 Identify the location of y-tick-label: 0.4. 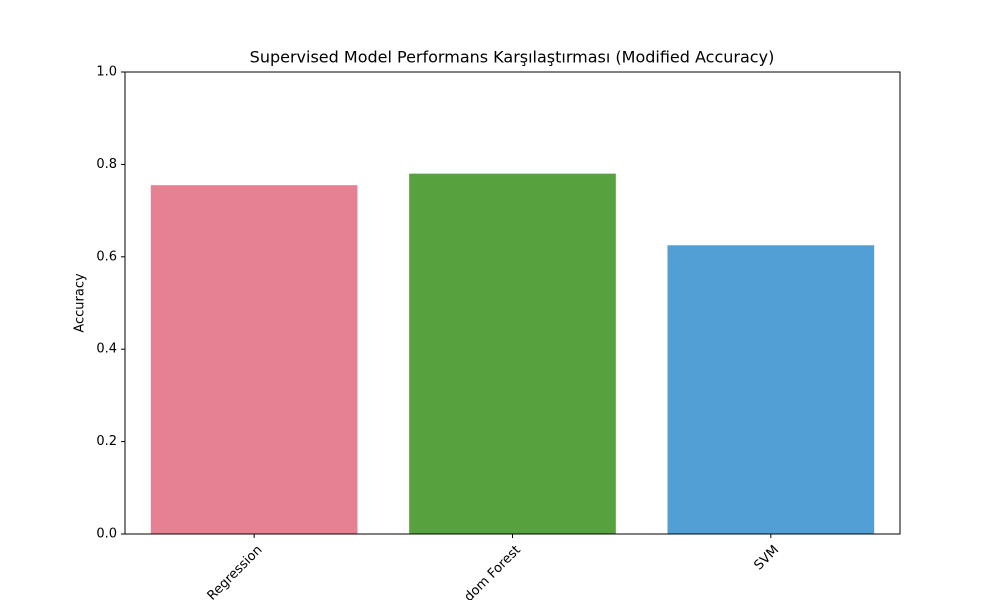
(106, 349).